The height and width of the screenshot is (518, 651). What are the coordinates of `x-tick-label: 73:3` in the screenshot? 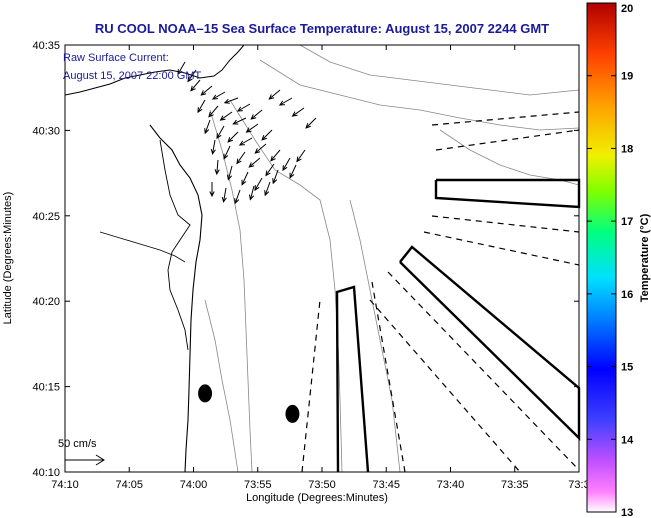 It's located at (578, 485).